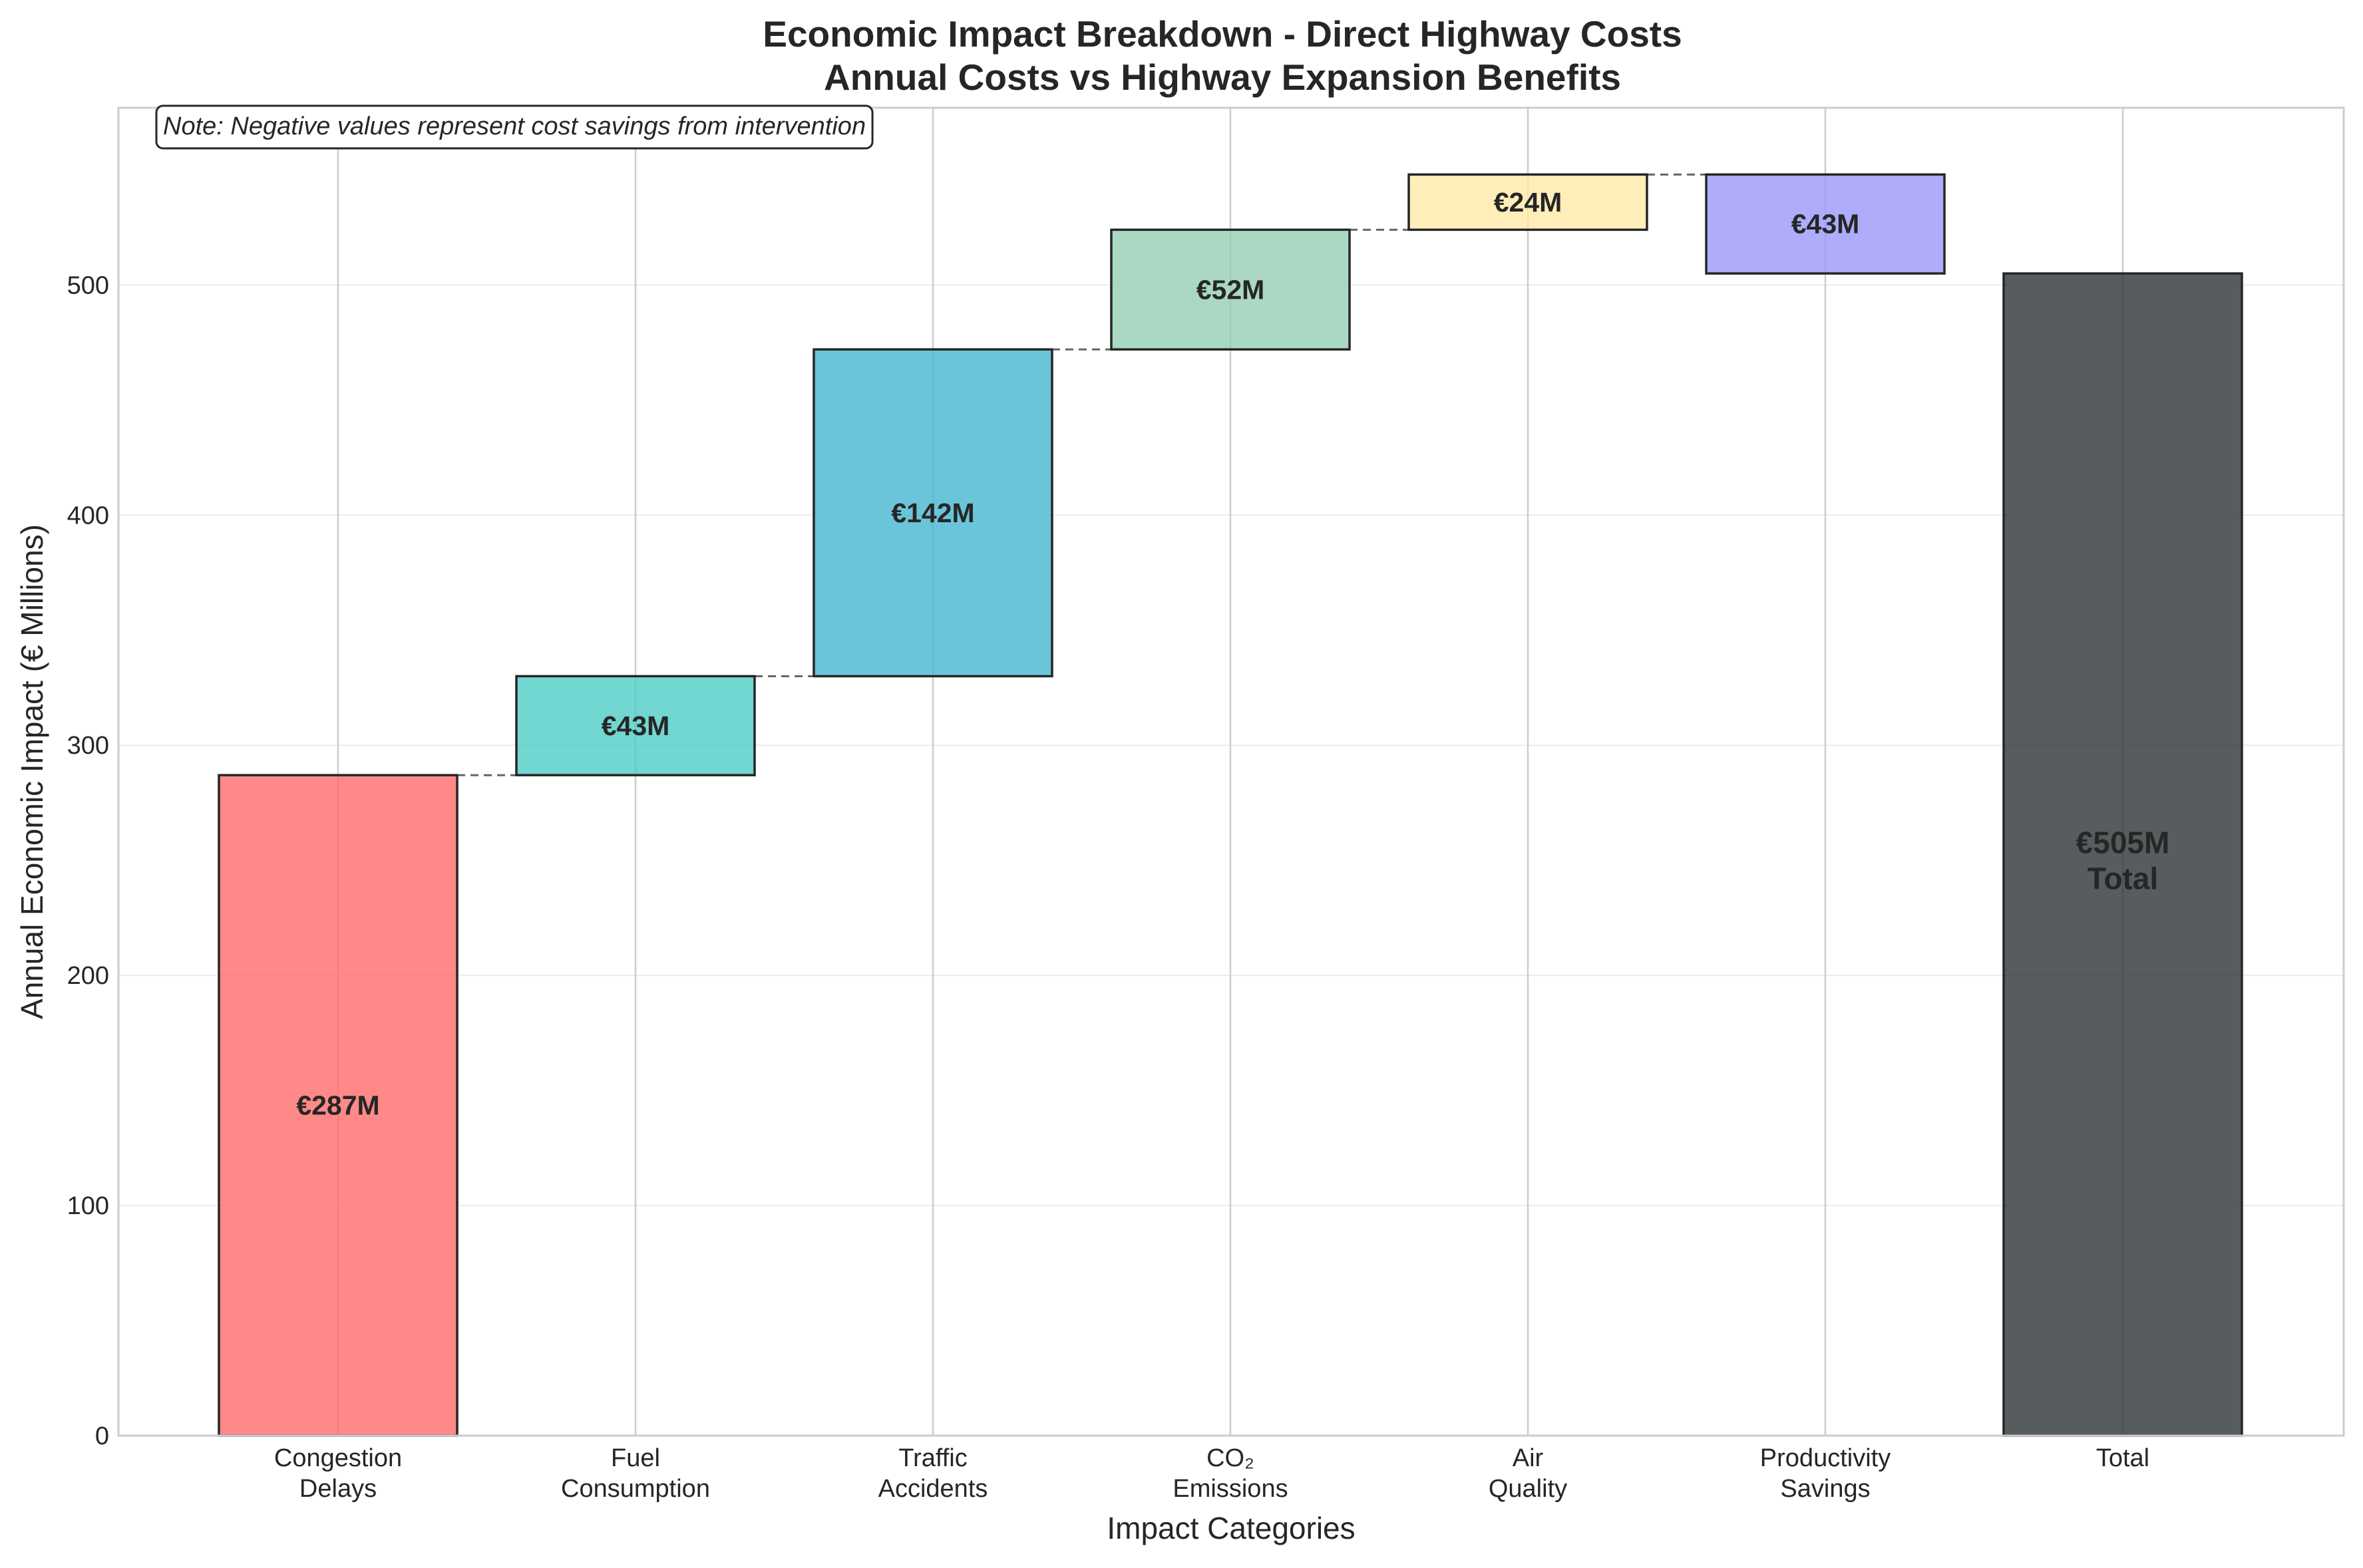  I want to click on bar-value-label: €287M, so click(338, 1105).